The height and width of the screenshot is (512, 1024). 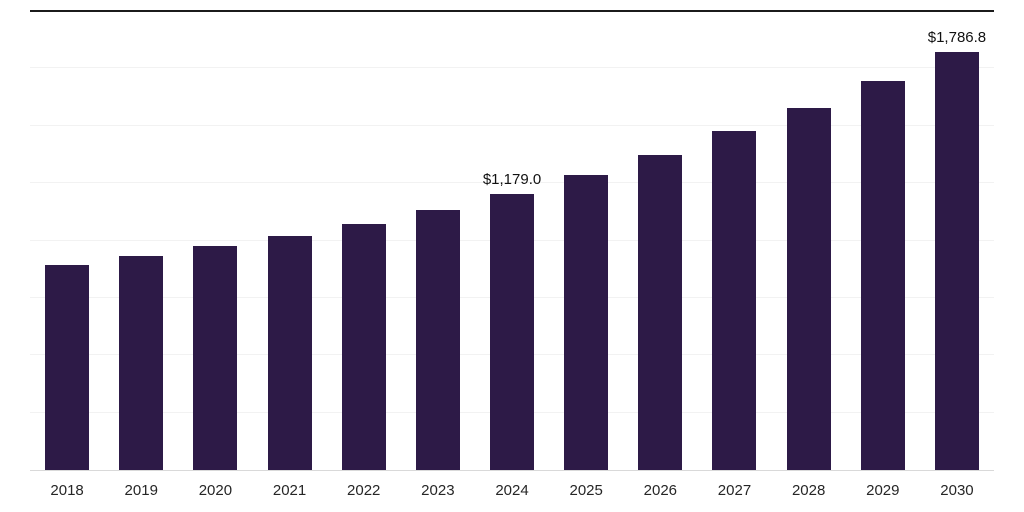 I want to click on x-tick-label-2018: 2018, so click(x=67, y=490).